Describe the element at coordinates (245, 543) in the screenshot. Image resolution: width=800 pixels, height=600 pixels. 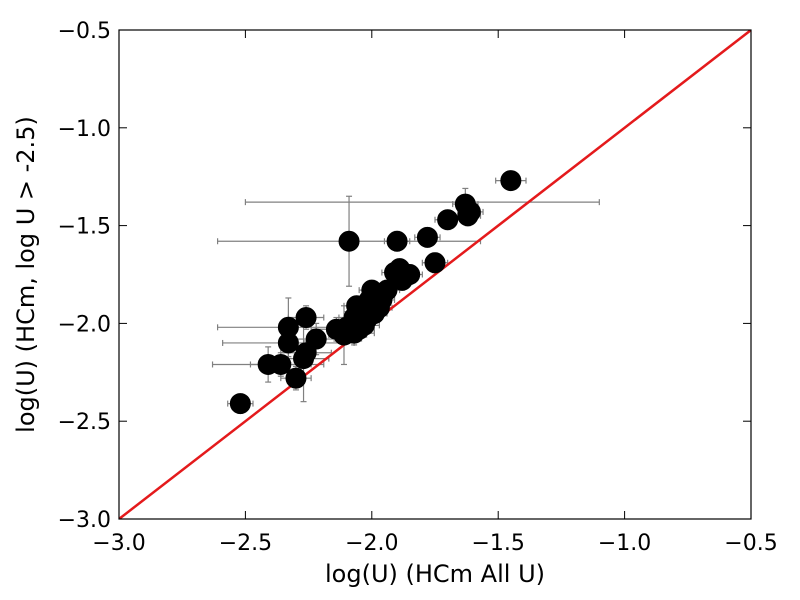
I see `x-tick-label: −2.5` at that location.